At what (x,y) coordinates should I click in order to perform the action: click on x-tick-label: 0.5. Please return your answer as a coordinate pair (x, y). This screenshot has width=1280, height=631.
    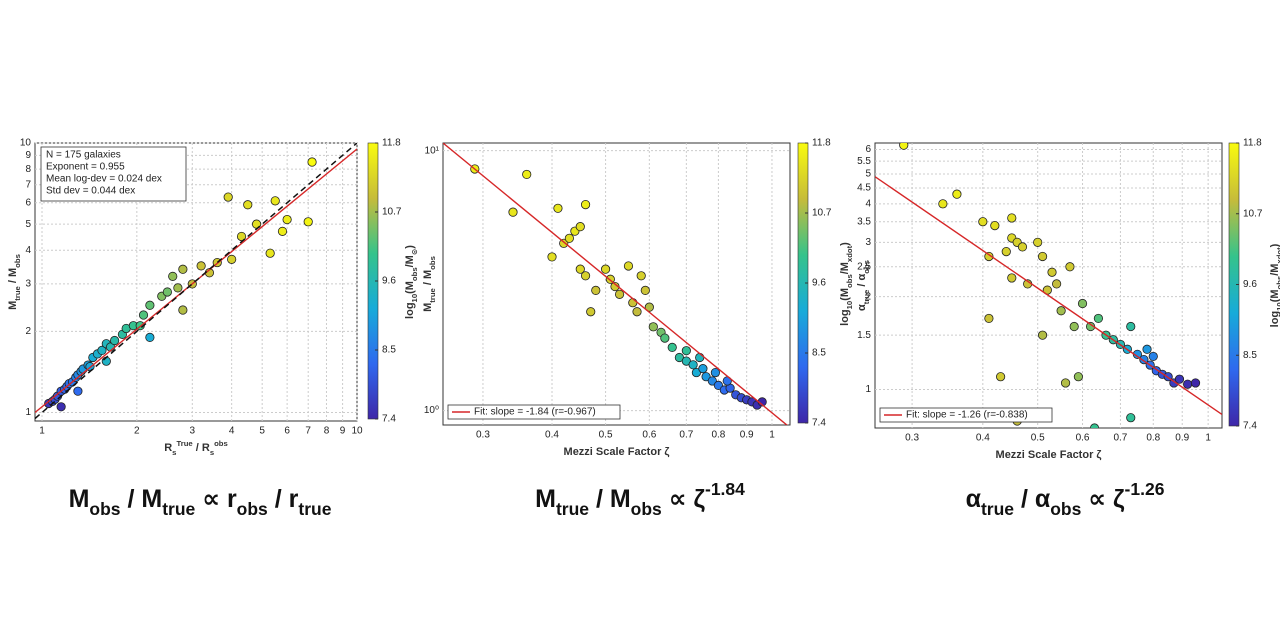
    Looking at the image, I should click on (1038, 438).